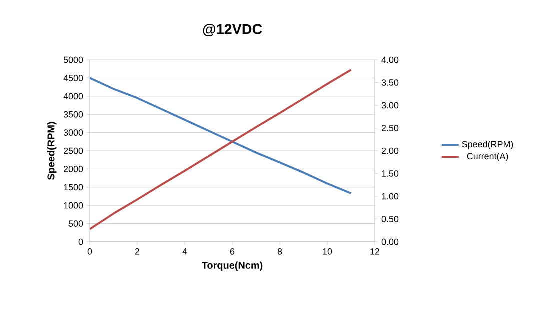 The height and width of the screenshot is (324, 560). I want to click on y2-tick-label: 2.50, so click(390, 128).